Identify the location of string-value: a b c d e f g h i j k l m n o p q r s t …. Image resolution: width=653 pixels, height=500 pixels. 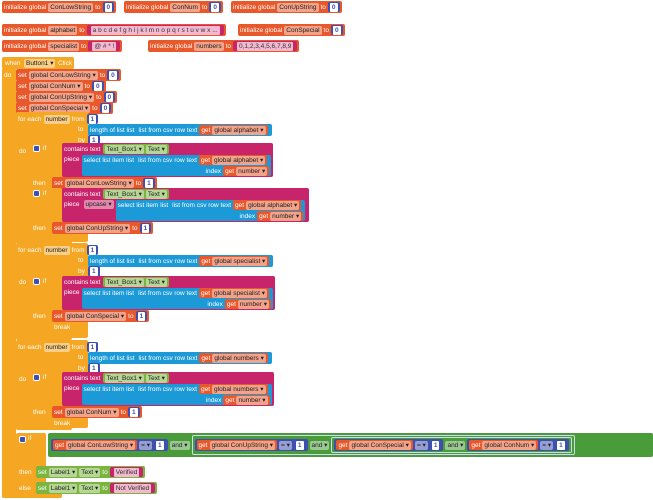
(155, 30).